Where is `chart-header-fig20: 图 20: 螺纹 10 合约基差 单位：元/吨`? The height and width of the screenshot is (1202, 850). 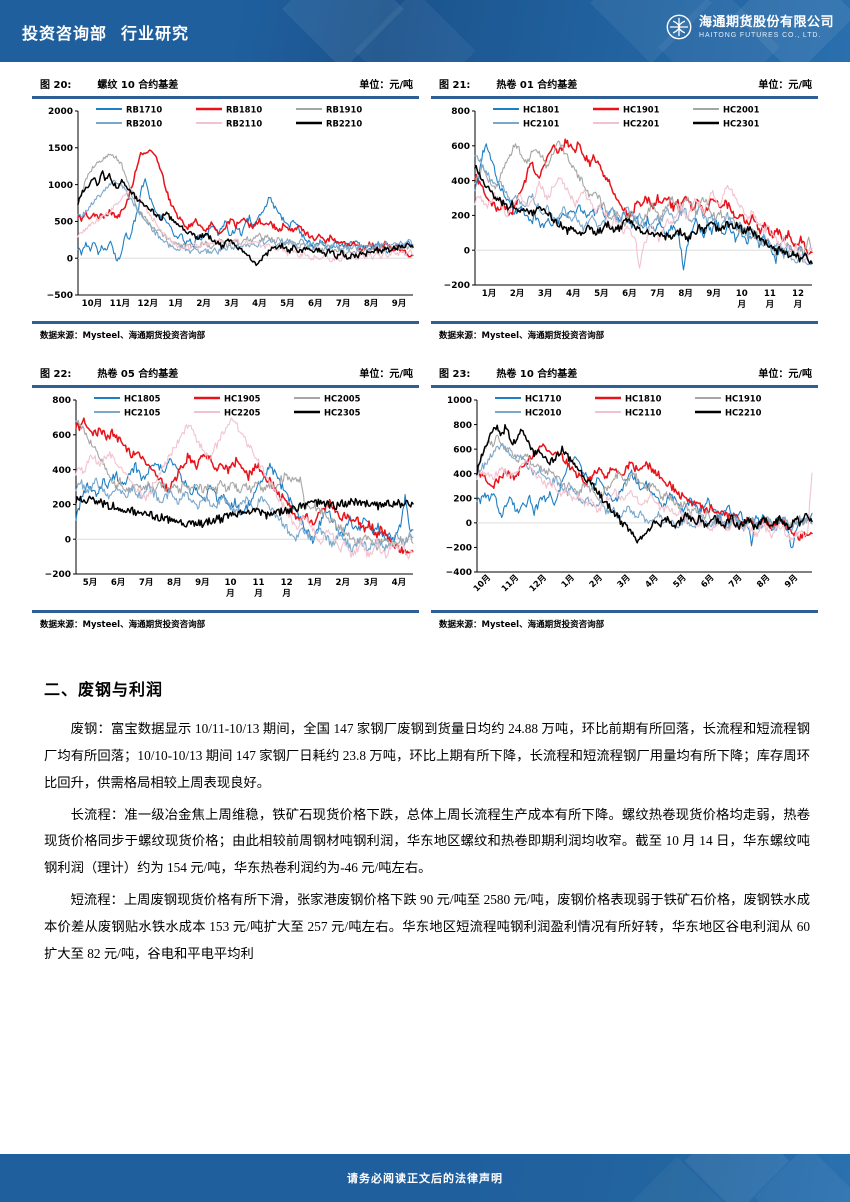 chart-header-fig20: 图 20: 螺纹 10 合约基差 单位：元/吨 is located at coordinates (225, 86).